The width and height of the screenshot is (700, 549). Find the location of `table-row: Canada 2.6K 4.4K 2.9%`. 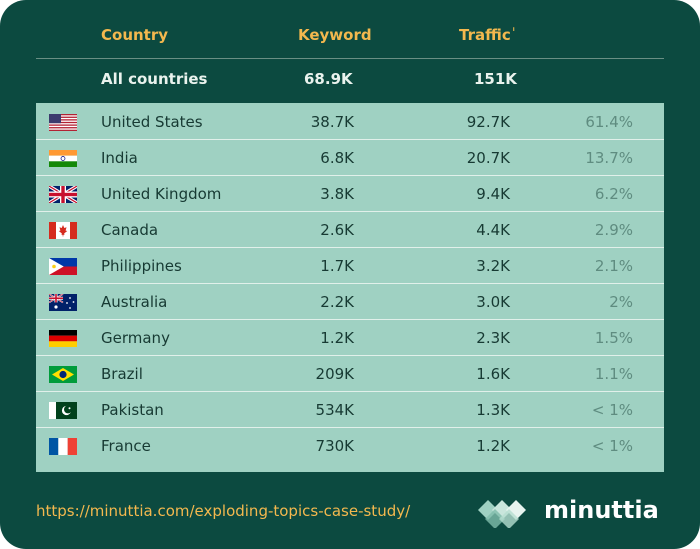

table-row: Canada 2.6K 4.4K 2.9% is located at coordinates (350, 230).